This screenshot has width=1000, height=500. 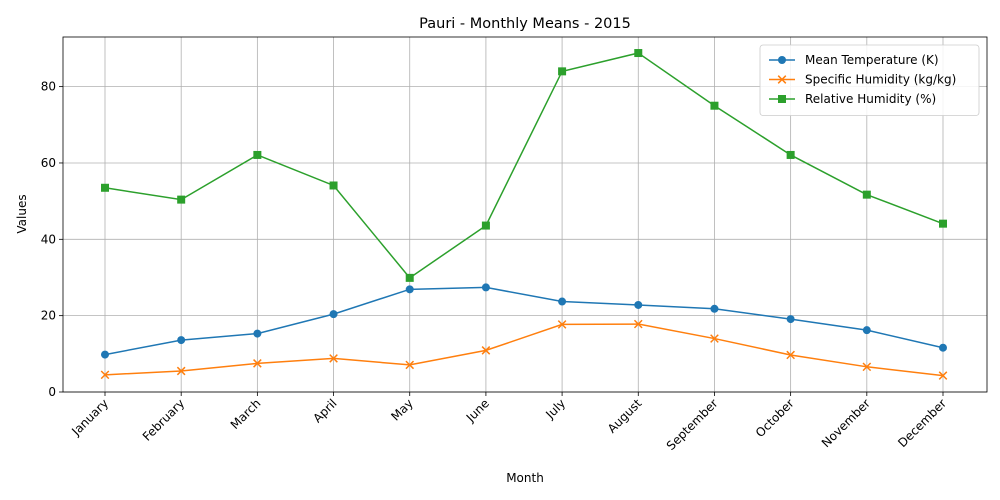 What do you see at coordinates (48, 163) in the screenshot?
I see `y-tick-label: 60` at bounding box center [48, 163].